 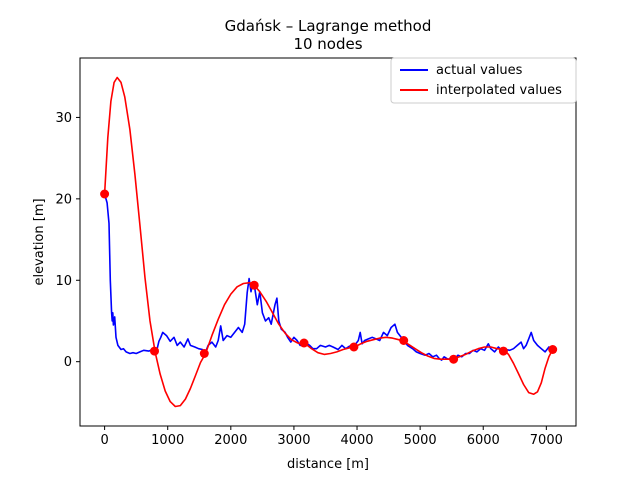 I want to click on legend: actual values interpolated values, so click(x=483, y=80).